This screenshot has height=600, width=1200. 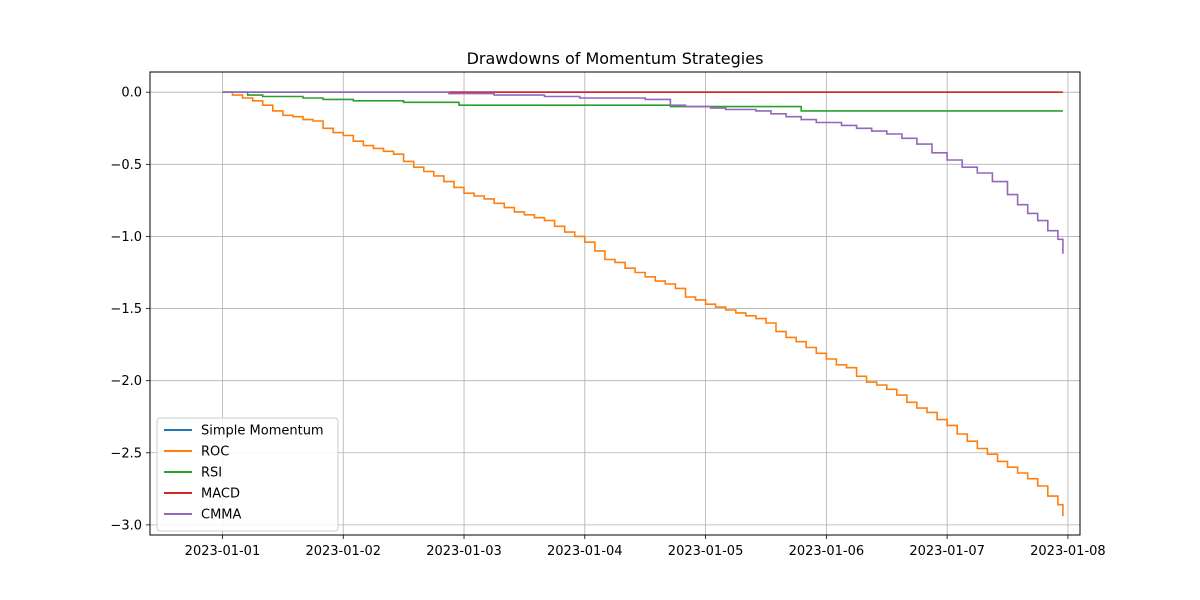 What do you see at coordinates (464, 551) in the screenshot?
I see `x-tick-label: 2023-01-03` at bounding box center [464, 551].